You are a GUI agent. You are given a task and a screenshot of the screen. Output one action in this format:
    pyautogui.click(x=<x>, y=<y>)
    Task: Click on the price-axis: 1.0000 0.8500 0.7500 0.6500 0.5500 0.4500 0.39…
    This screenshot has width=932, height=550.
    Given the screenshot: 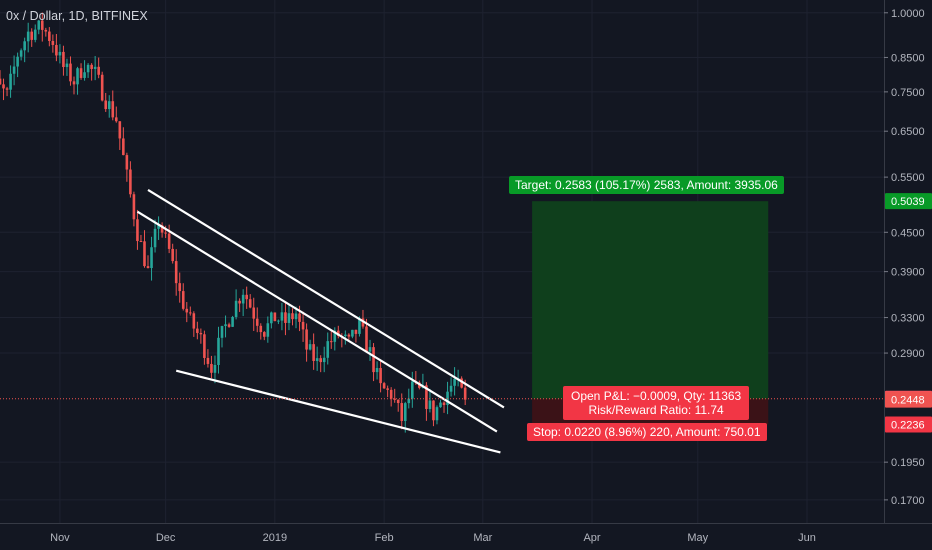 What is the action you would take?
    pyautogui.click(x=908, y=275)
    